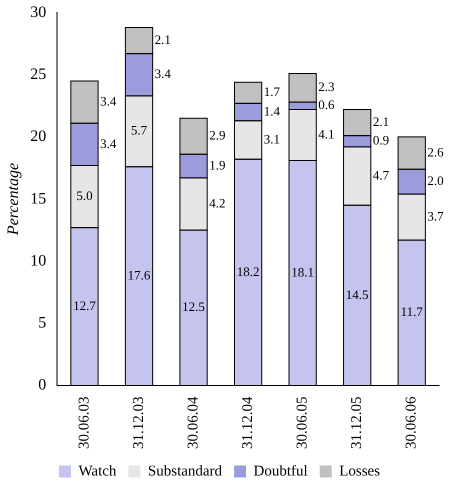 This screenshot has height=489, width=469. Describe the element at coordinates (359, 471) in the screenshot. I see `legend-label: Losses` at that location.